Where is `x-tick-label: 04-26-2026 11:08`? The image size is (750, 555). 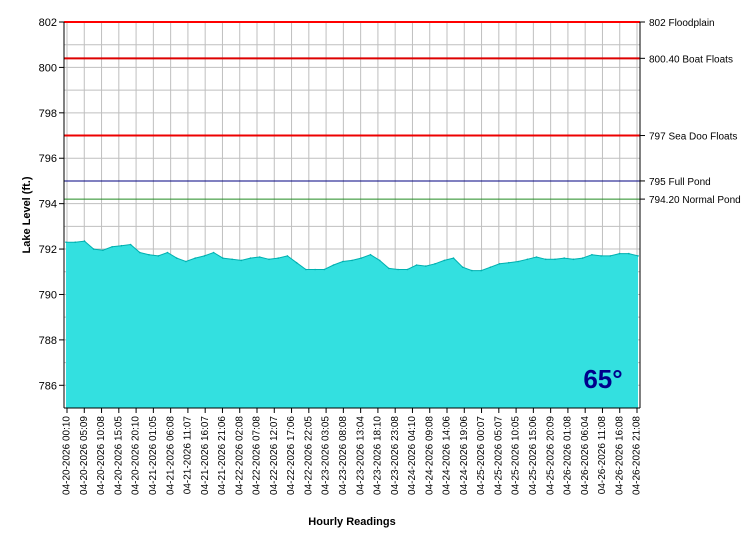 x-tick-label: 04-26-2026 11:08 is located at coordinates (602, 455).